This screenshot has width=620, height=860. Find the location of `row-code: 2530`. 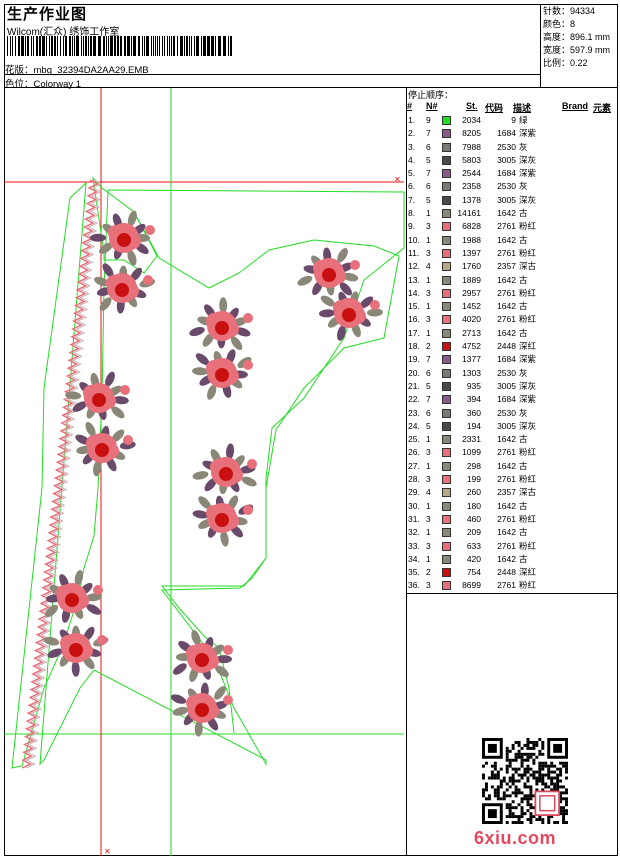

row-code: 2530 is located at coordinates (506, 146).